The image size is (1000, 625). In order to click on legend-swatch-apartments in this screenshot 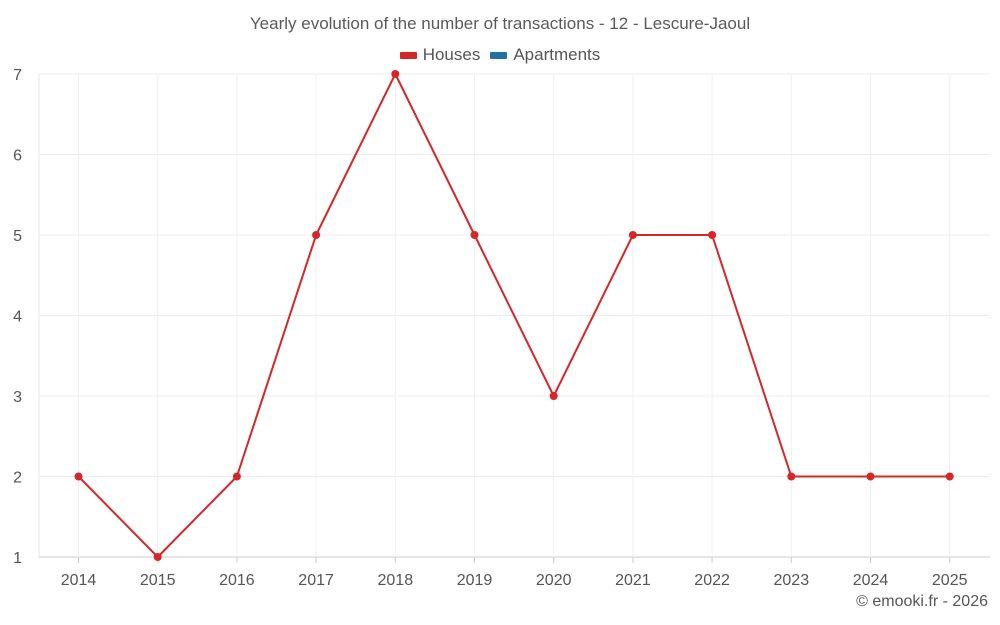, I will do `click(499, 55)`.